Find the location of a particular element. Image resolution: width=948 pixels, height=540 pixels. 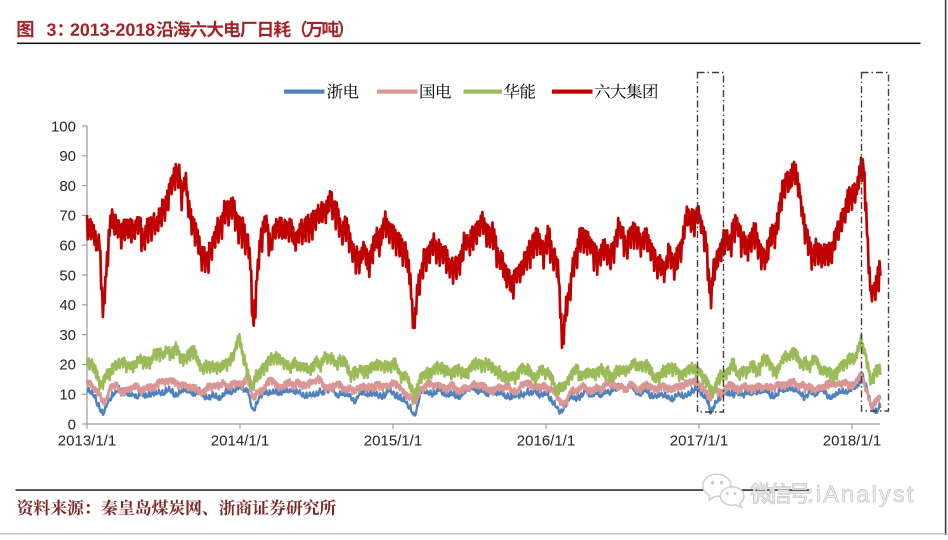

svg-text: 100 is located at coordinates (63, 126).